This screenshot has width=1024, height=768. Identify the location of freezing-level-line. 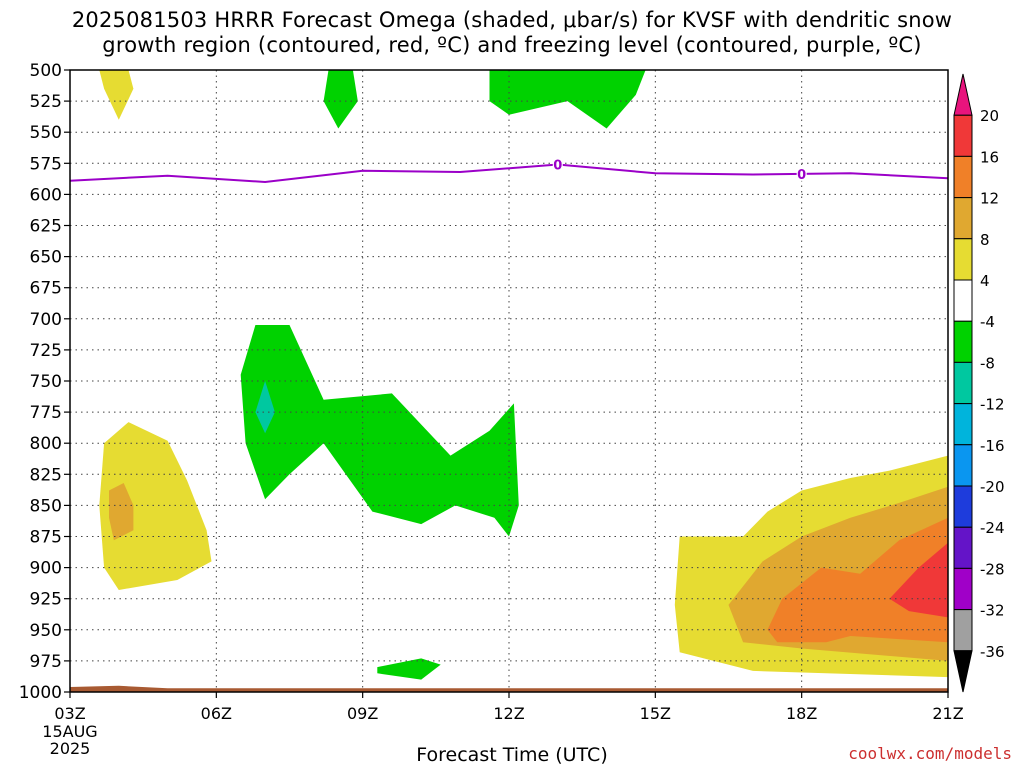
(509, 173).